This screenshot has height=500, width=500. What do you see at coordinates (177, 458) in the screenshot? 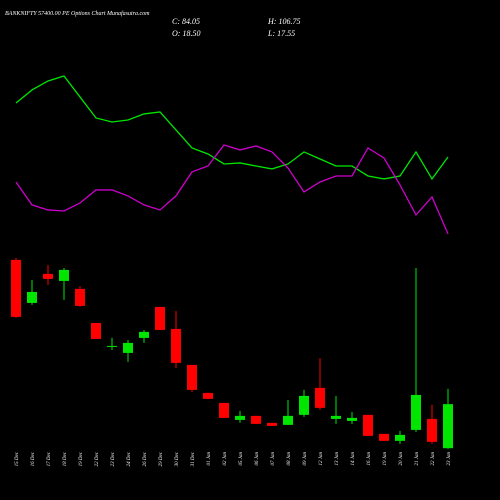
I see `x-tick-label: 30 Dec` at bounding box center [177, 458].